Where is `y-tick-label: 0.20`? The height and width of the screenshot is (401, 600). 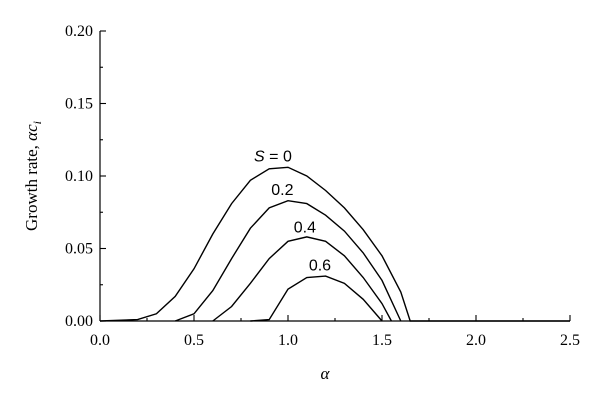
y-tick-label: 0.20 is located at coordinates (79, 31).